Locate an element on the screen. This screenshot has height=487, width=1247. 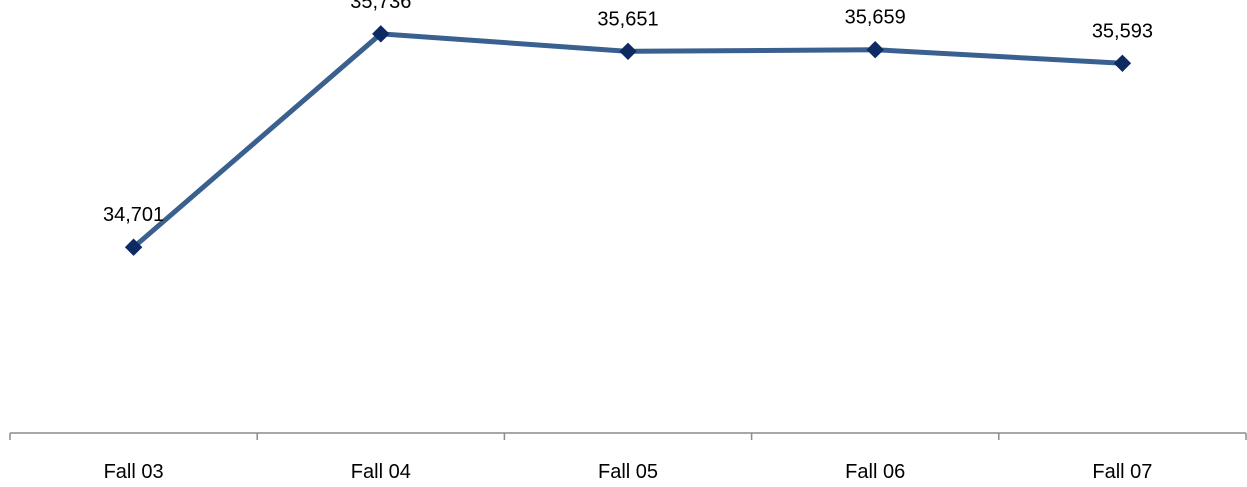
x-tick-label: Fall 07 is located at coordinates (1122, 472).